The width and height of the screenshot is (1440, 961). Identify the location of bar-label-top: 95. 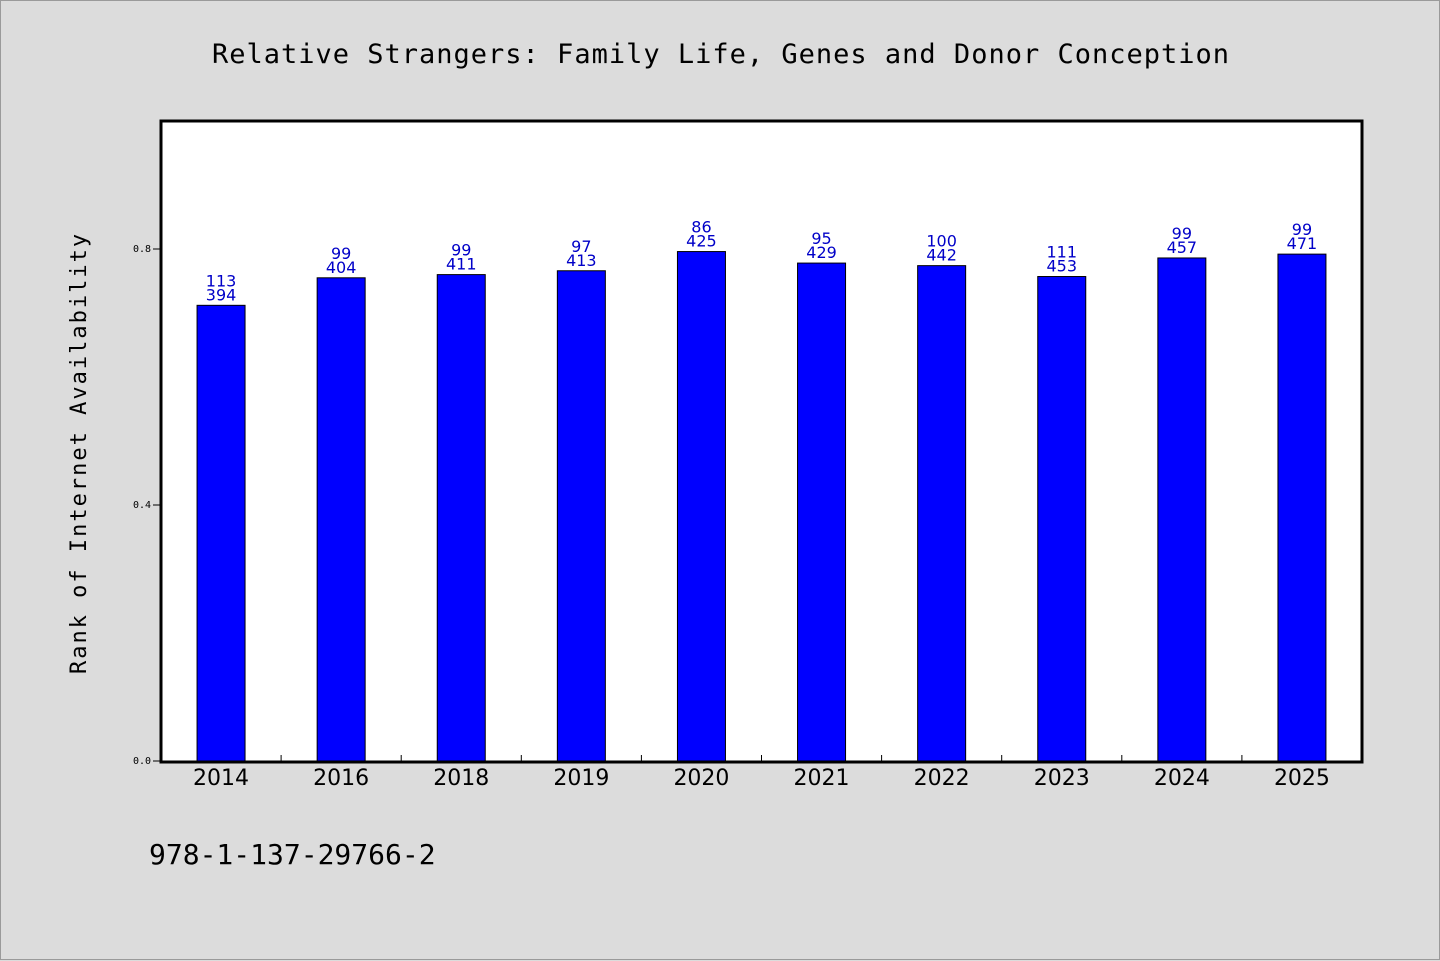
(821, 238).